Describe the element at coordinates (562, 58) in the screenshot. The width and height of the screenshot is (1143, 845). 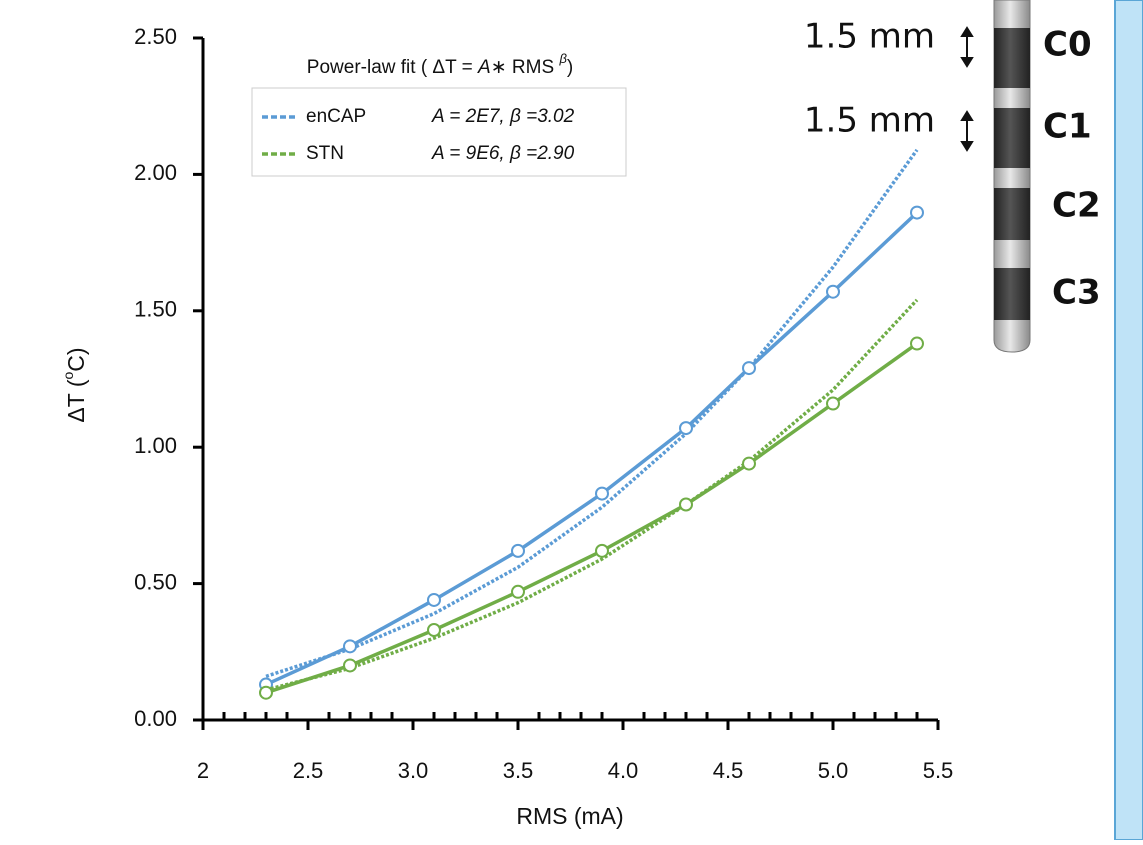
I see `legend-title-part: β` at that location.